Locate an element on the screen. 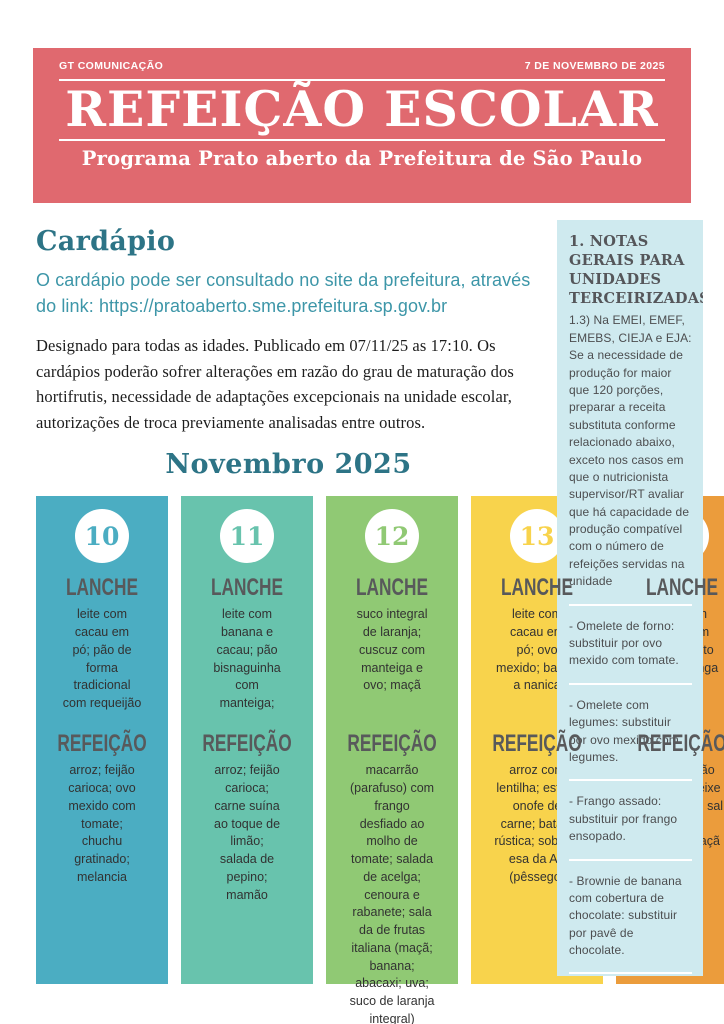  day-badge: 13 is located at coordinates (537, 536).